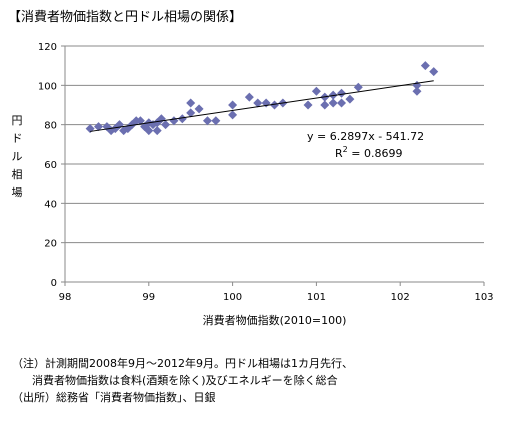  What do you see at coordinates (148, 297) in the screenshot?
I see `x-tick-label: 99` at bounding box center [148, 297].